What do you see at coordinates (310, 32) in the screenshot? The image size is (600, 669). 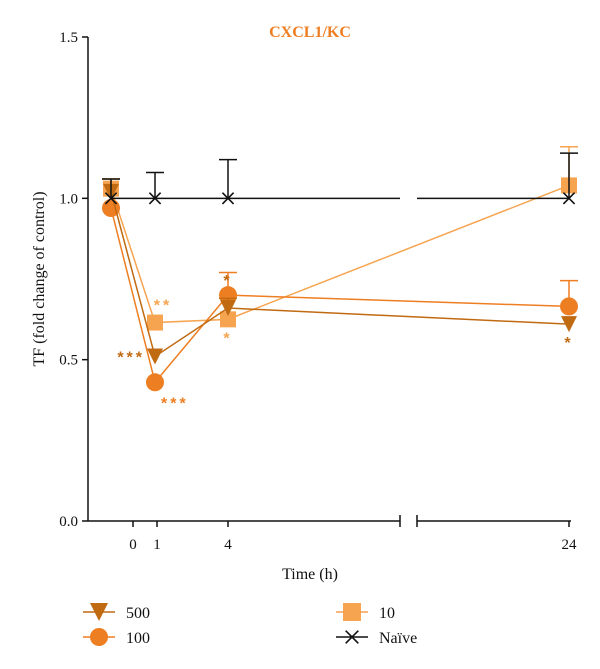 I see `chart-title: CXCL1/KC` at bounding box center [310, 32].